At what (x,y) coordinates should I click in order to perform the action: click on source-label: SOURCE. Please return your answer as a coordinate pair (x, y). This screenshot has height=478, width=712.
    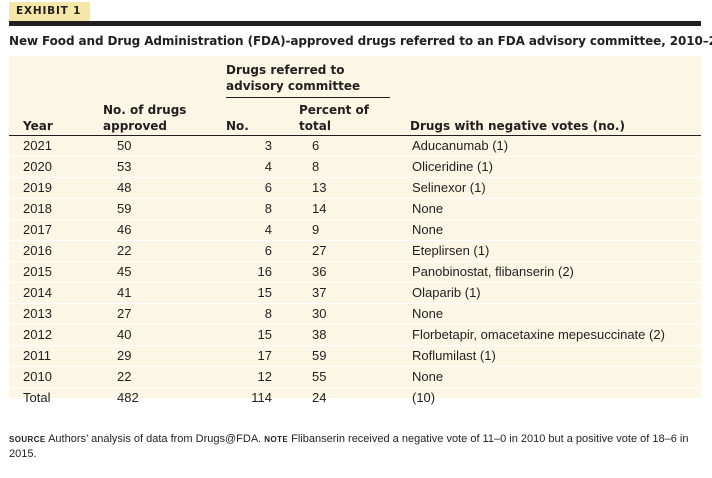
    Looking at the image, I should click on (27, 439).